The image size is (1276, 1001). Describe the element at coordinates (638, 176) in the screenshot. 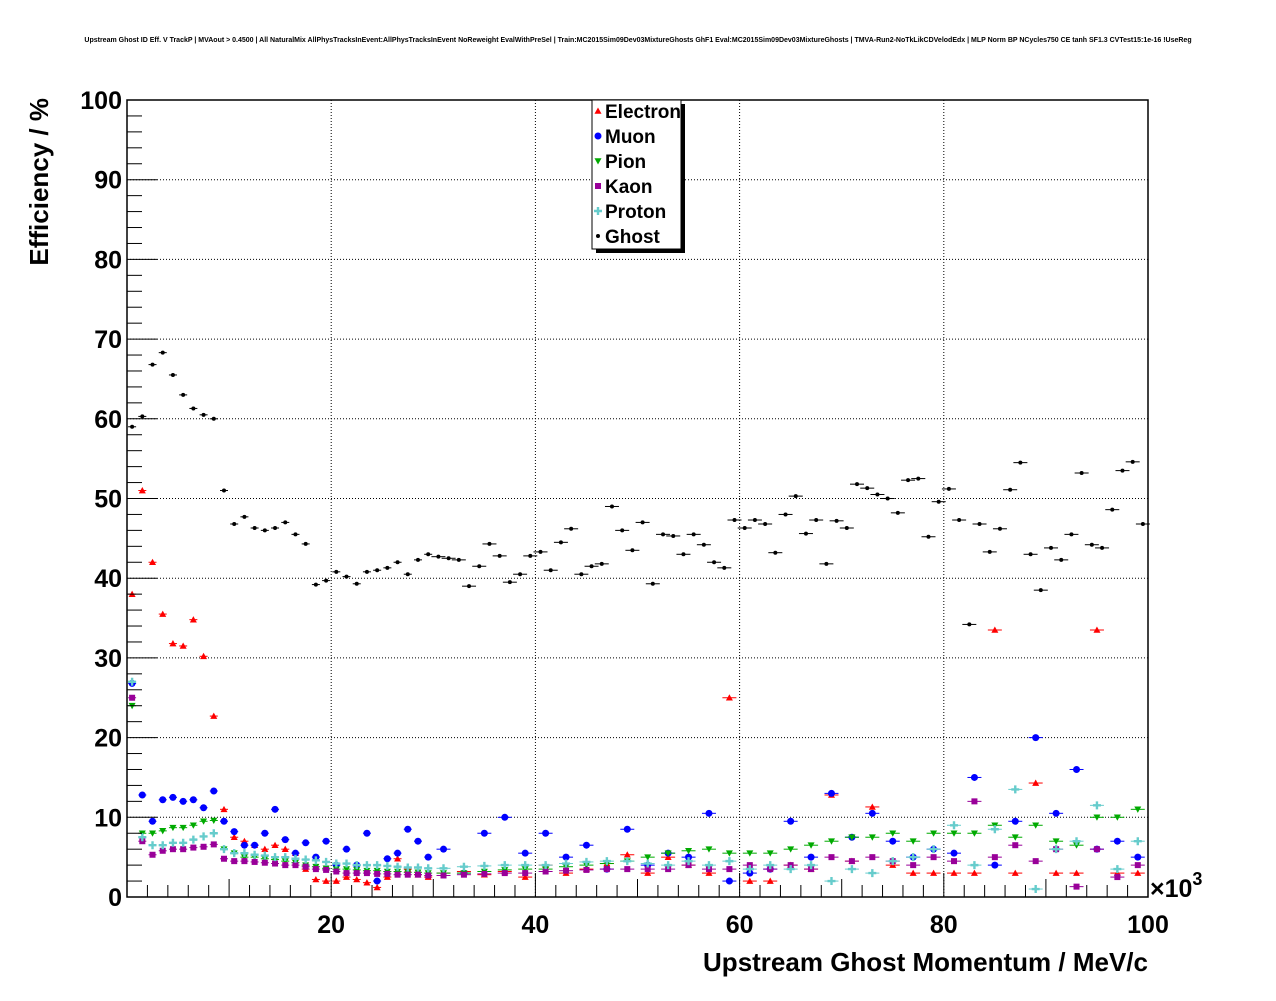

I see `legend: Electron Muon Pion Kaon Proton Ghost` at that location.